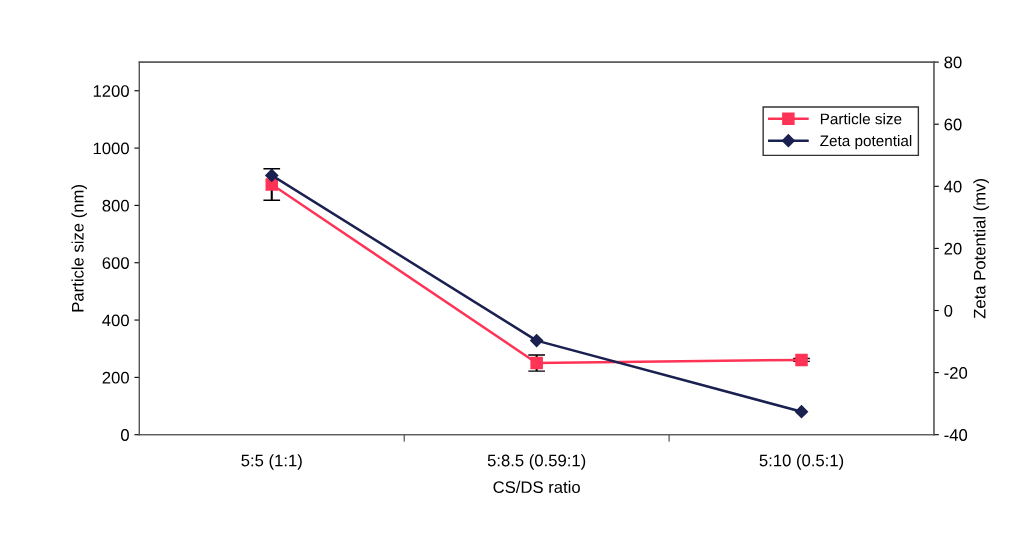 The height and width of the screenshot is (540, 1032). I want to click on x-tick-label: 5:10 (0.5:1), so click(801, 462).